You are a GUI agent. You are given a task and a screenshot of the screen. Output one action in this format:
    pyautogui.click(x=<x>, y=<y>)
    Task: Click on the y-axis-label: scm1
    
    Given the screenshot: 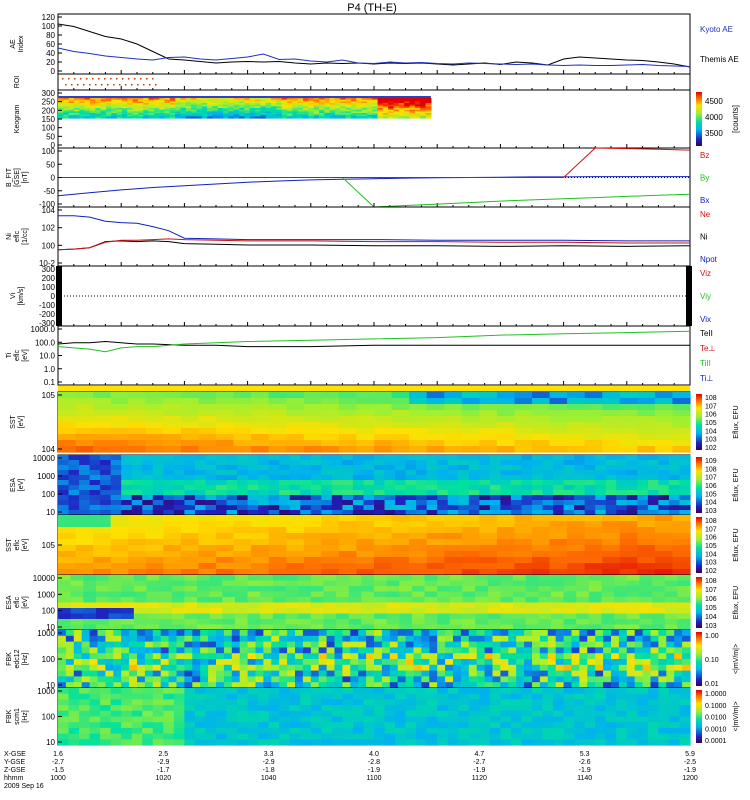 What is the action you would take?
    pyautogui.click(x=17, y=716)
    